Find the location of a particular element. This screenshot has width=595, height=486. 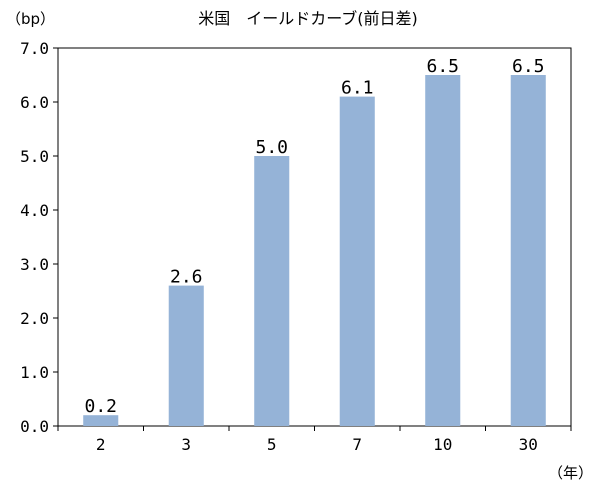

bar-value-label: 0.2 is located at coordinates (100, 406).